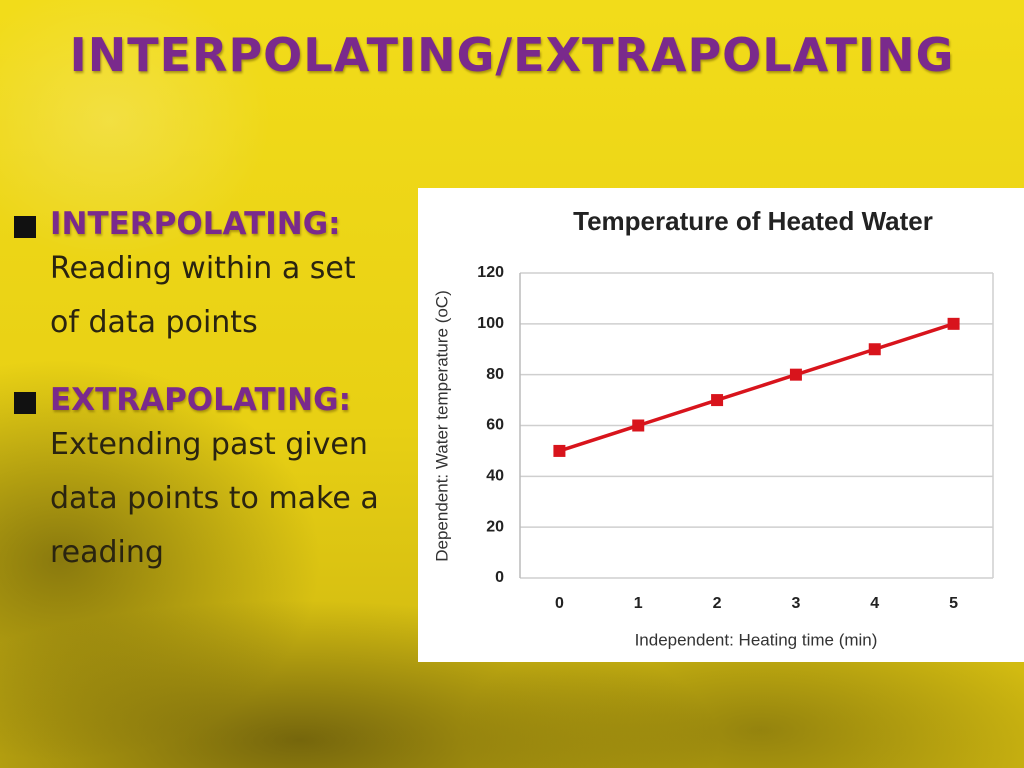 The height and width of the screenshot is (768, 1024). I want to click on y-tick-label: 60, so click(495, 425).